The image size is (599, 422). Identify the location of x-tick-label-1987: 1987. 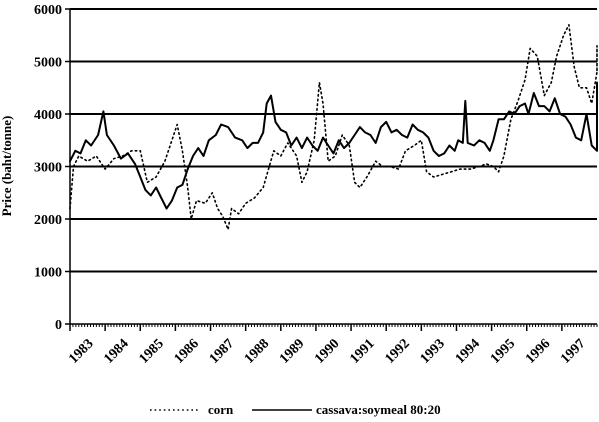
(222, 351).